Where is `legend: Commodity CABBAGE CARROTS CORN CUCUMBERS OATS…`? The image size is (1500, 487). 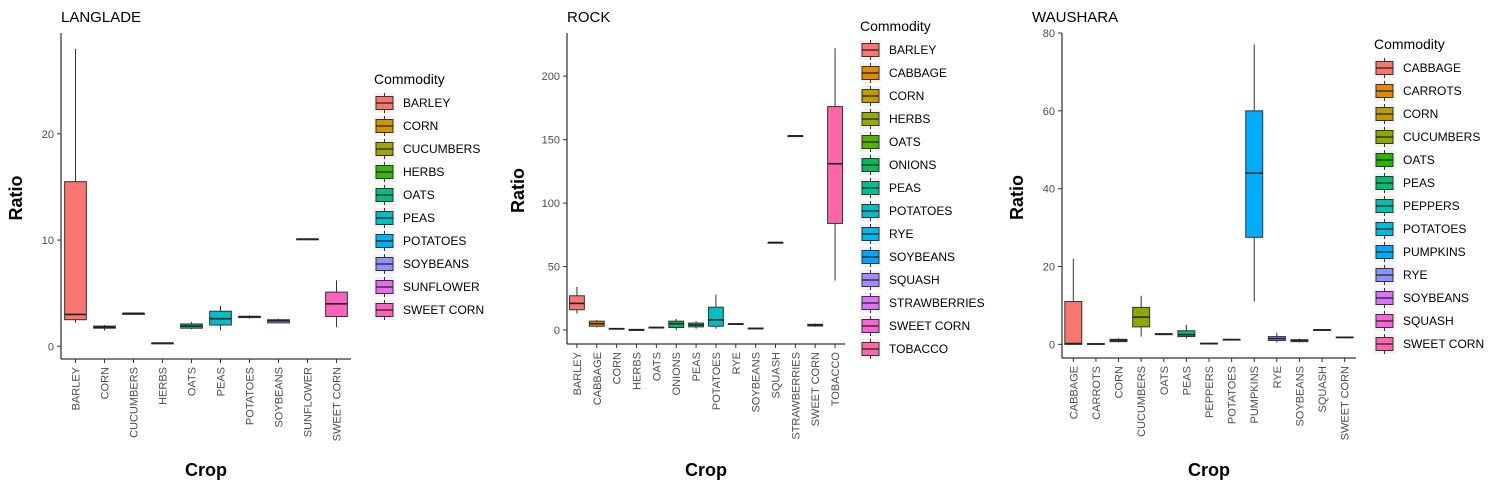 legend: Commodity CABBAGE CARROTS CORN CUCUMBERS OATS… is located at coordinates (1429, 195).